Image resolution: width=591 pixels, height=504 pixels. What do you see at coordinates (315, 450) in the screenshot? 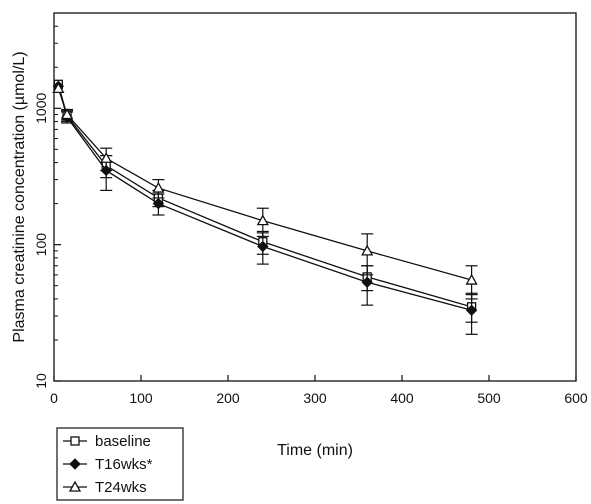
I see `x-axis-label: Time (min)` at bounding box center [315, 450].